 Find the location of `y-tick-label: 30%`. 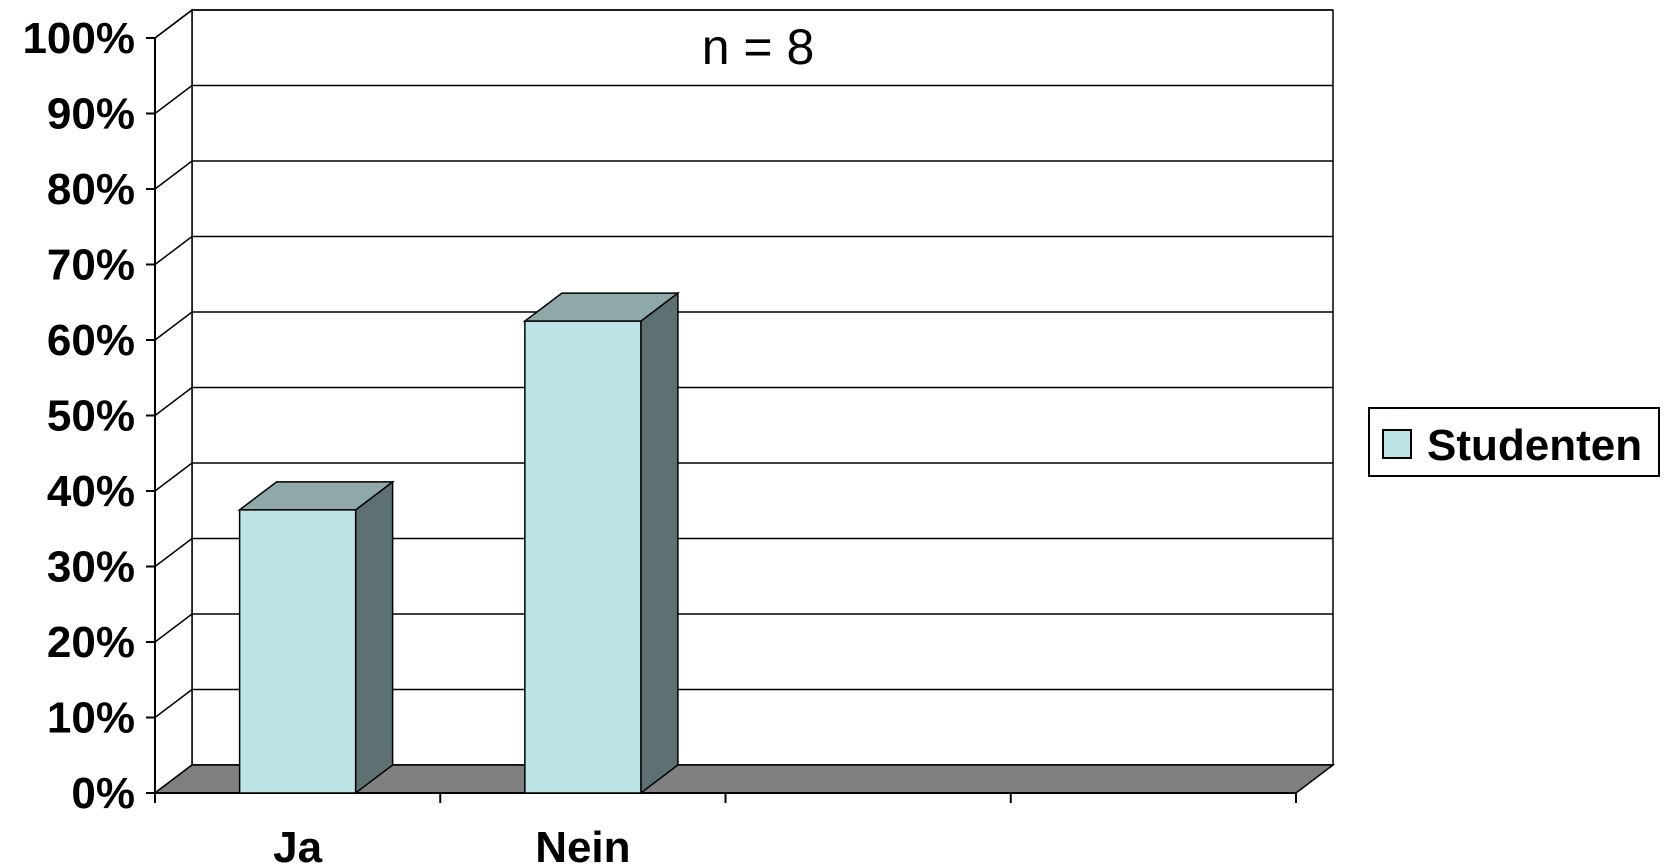

y-tick-label: 30% is located at coordinates (91, 567).